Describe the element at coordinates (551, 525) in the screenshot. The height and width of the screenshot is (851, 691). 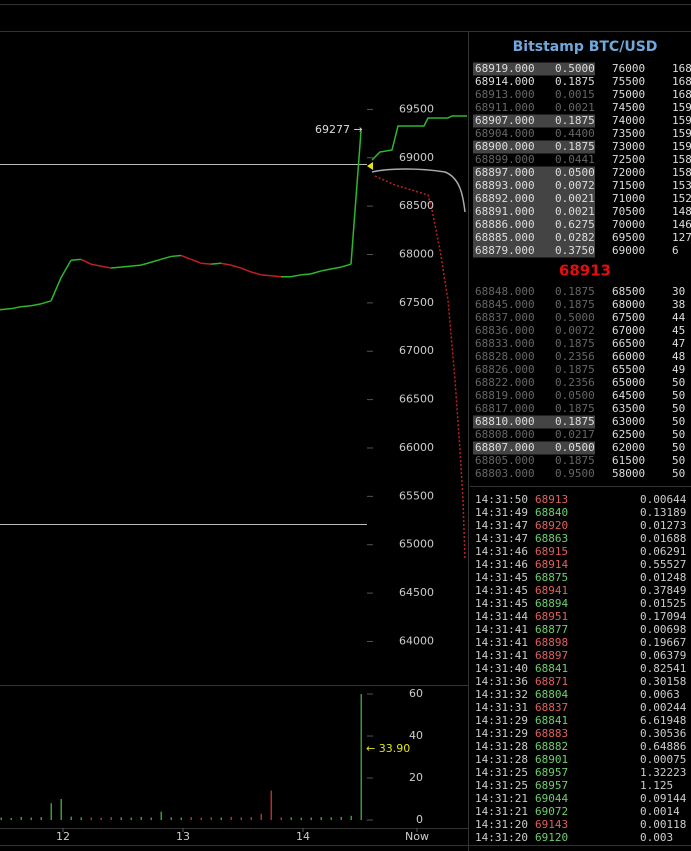
I see `trade-price: 68920` at that location.